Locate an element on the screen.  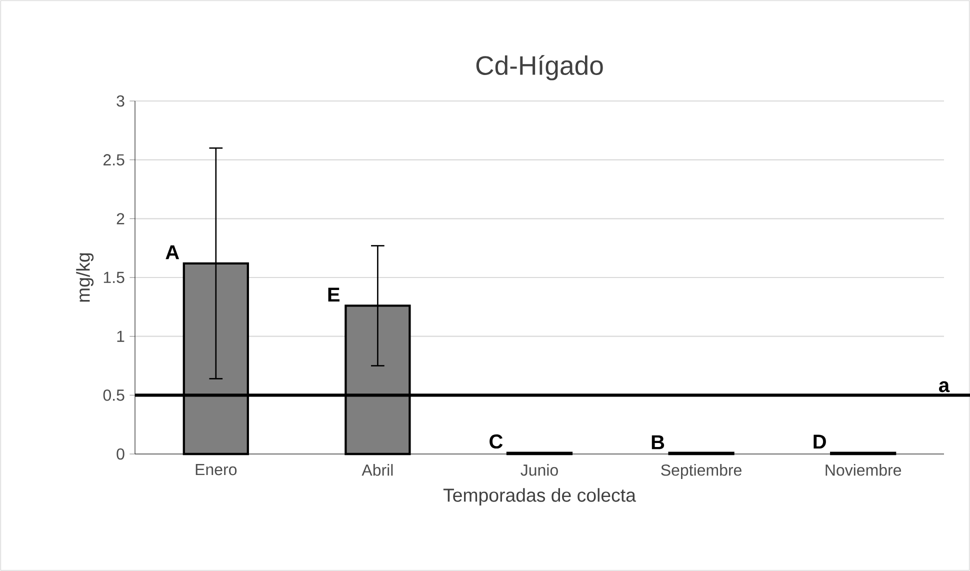
x-tick-label: Junio is located at coordinates (539, 470).